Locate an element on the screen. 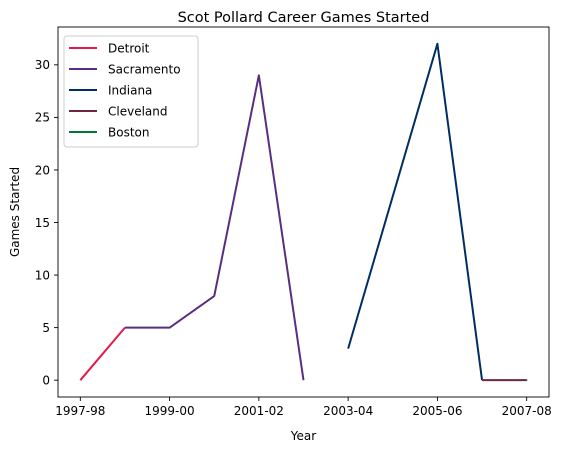  legend-box is located at coordinates (131, 91).